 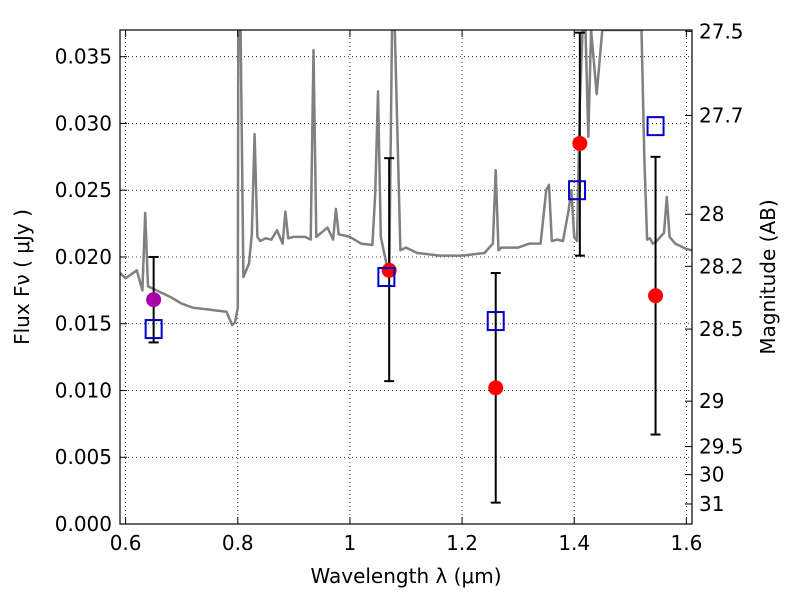 What do you see at coordinates (154, 300) in the screenshot?
I see `observed_magenta-point` at bounding box center [154, 300].